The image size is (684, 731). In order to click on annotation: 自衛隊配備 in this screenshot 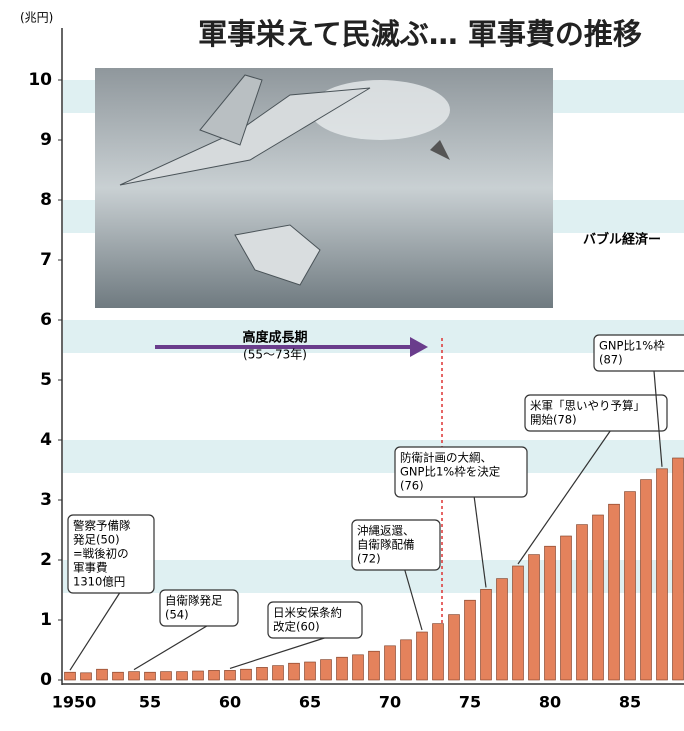, I will do `click(386, 545)`.